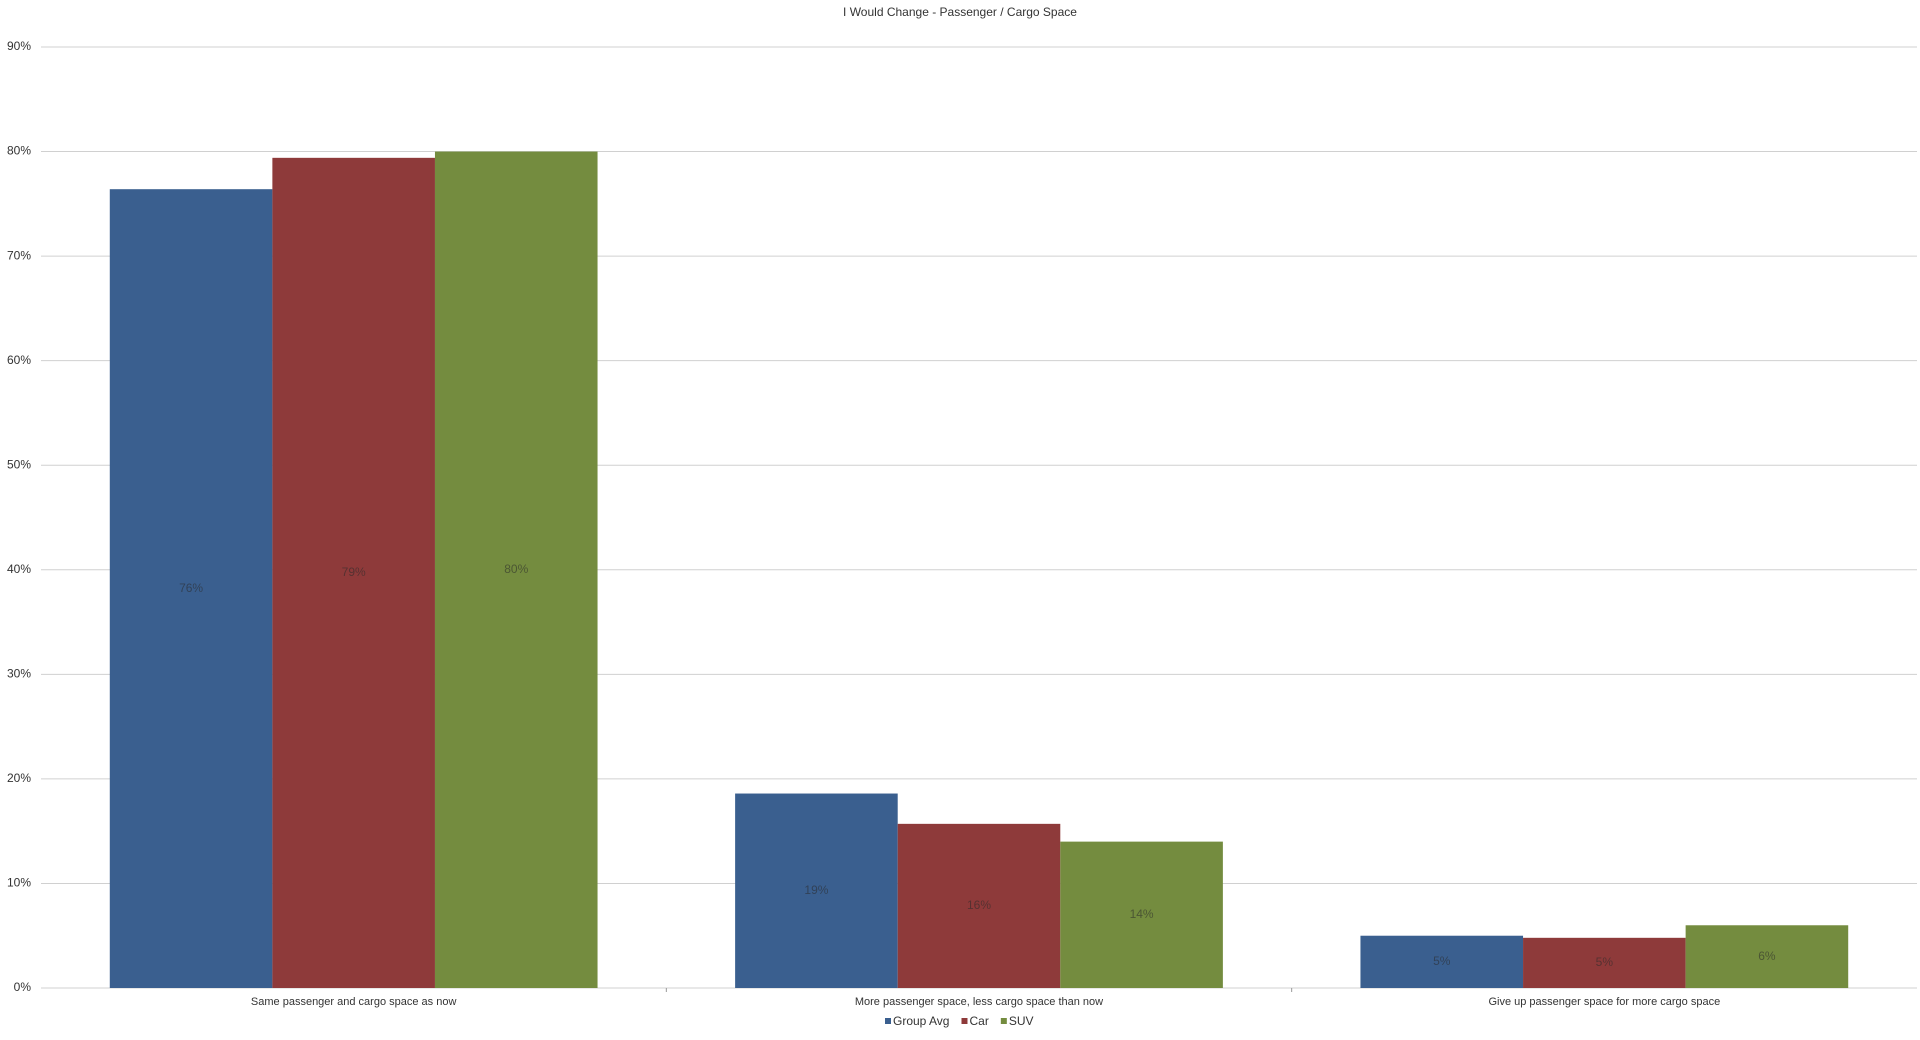  Describe the element at coordinates (19, 255) in the screenshot. I see `y-tick-label: 70%` at that location.